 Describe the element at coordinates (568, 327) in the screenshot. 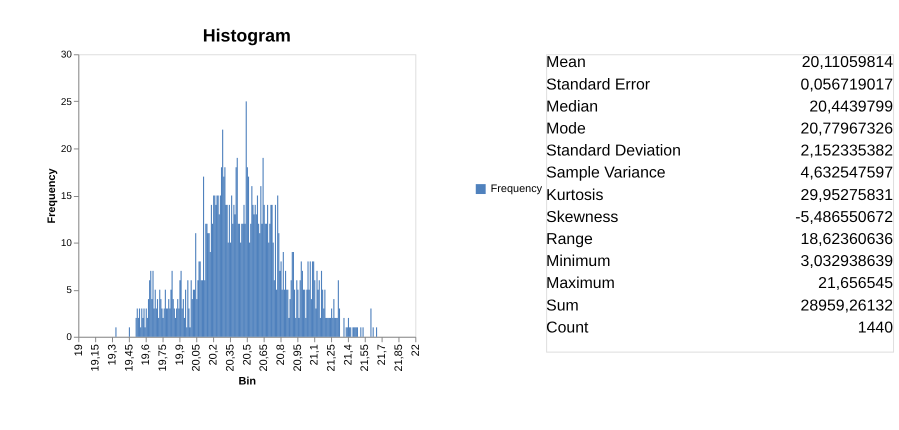

I see `category-label: Count` at that location.